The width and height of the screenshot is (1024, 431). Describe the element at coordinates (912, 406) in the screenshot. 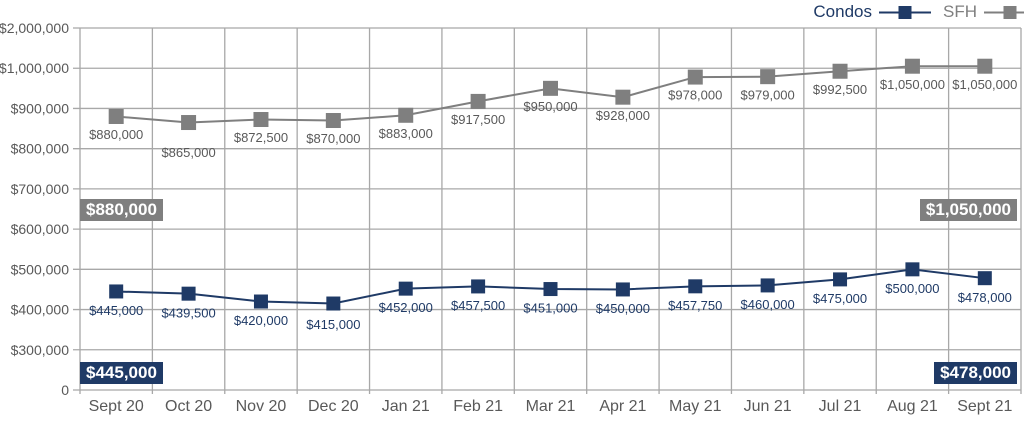

I see `svg-text: Aug 21` at that location.